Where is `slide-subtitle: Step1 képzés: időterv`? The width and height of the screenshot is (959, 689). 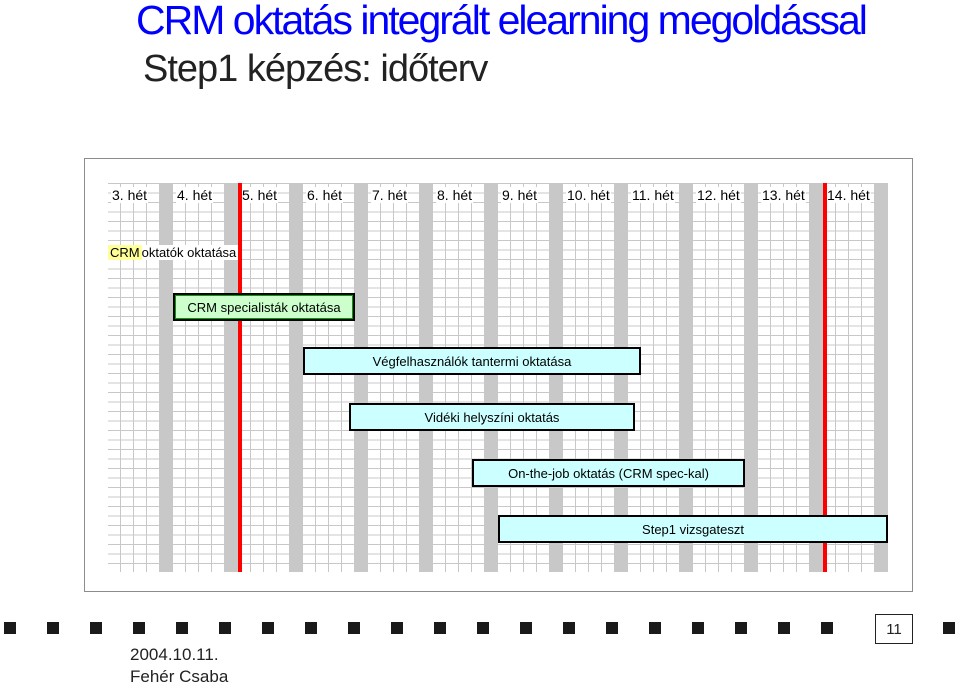
slide-subtitle: Step1 képzés: időterv is located at coordinates (315, 69).